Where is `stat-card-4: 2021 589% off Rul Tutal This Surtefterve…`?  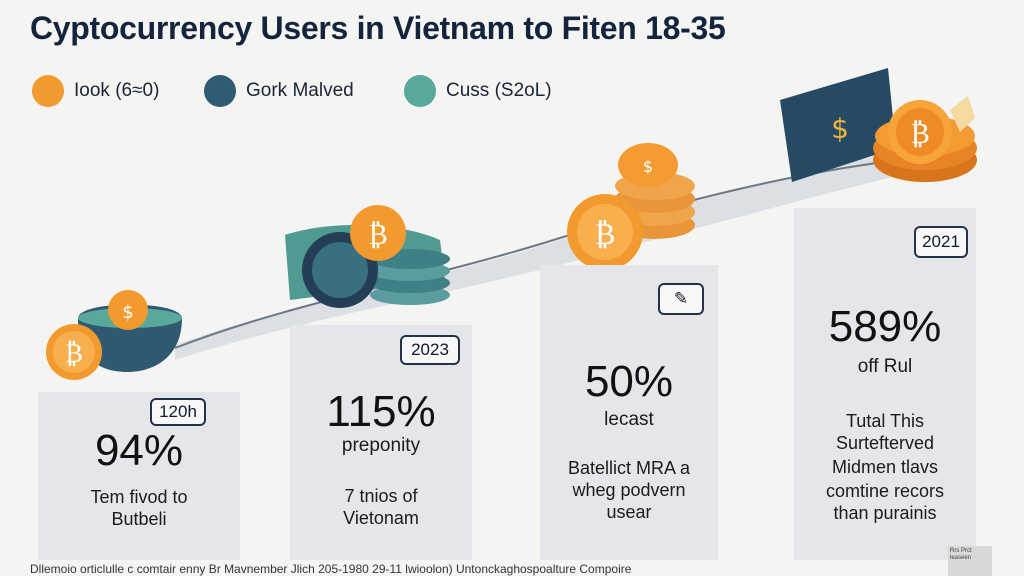
stat-card-4: 2021 589% off Rul Tutal This Surtefterve… is located at coordinates (885, 384).